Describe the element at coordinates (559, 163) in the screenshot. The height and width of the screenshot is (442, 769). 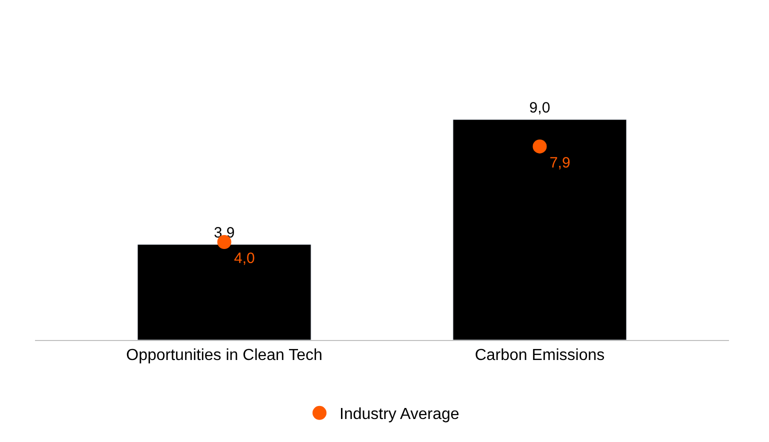
I see `data-label: 7,9` at that location.